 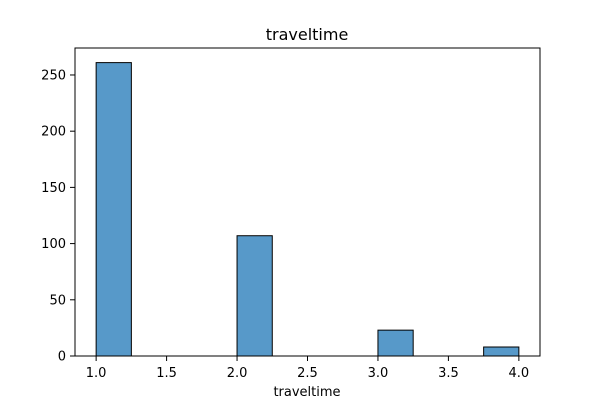 I want to click on y-tick-label: 200, so click(x=53, y=132).